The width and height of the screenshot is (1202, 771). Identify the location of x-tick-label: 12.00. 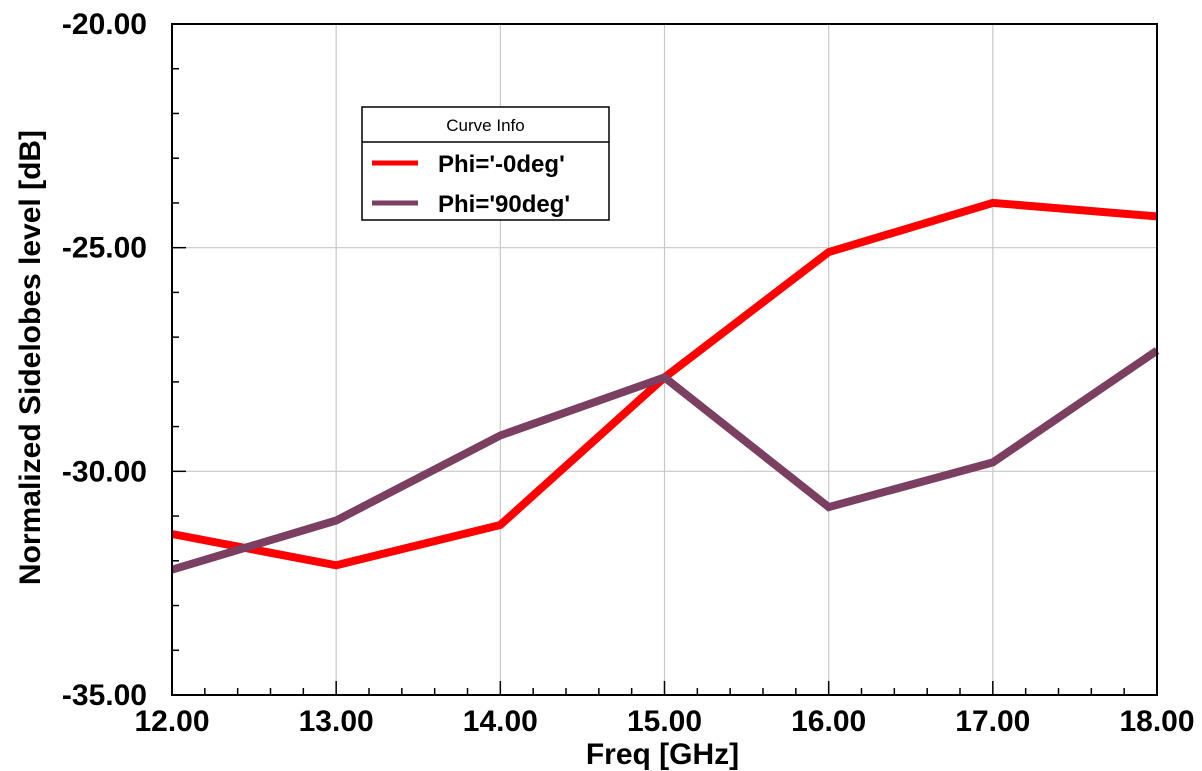
(171, 721).